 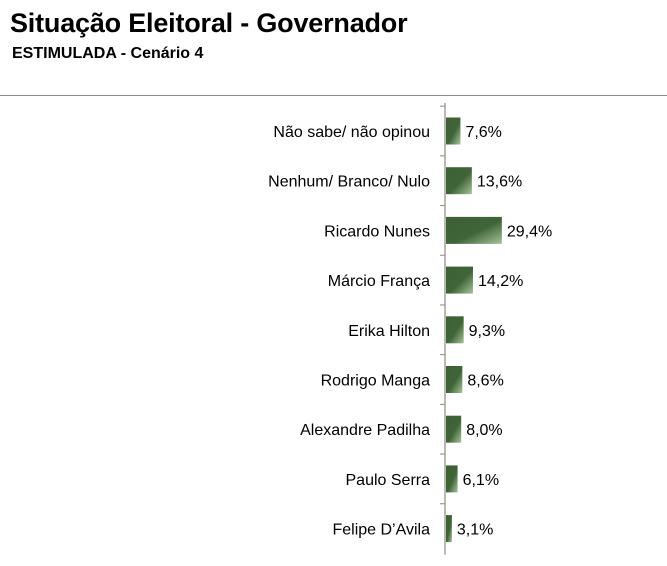 What do you see at coordinates (389, 331) in the screenshot?
I see `category-label: Erika Hilton` at bounding box center [389, 331].